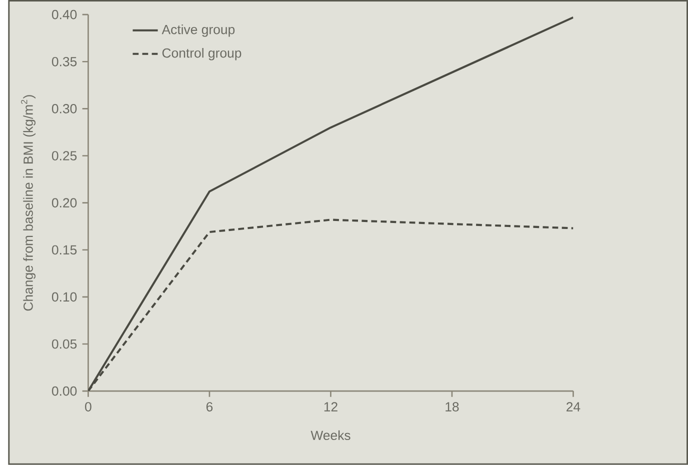 This screenshot has height=465, width=688. I want to click on y-tick-label: 0.05, so click(64, 344).